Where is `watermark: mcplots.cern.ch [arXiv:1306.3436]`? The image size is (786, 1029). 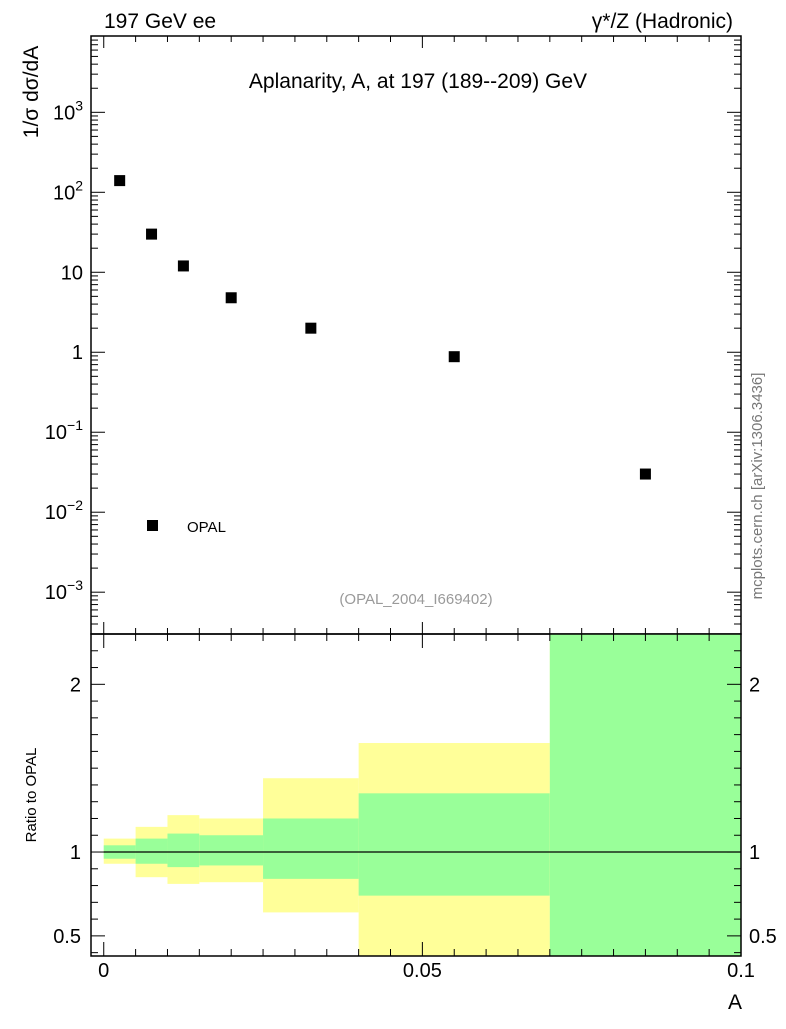 watermark: mcplots.cern.ch [arXiv:1306.3436] is located at coordinates (757, 486).